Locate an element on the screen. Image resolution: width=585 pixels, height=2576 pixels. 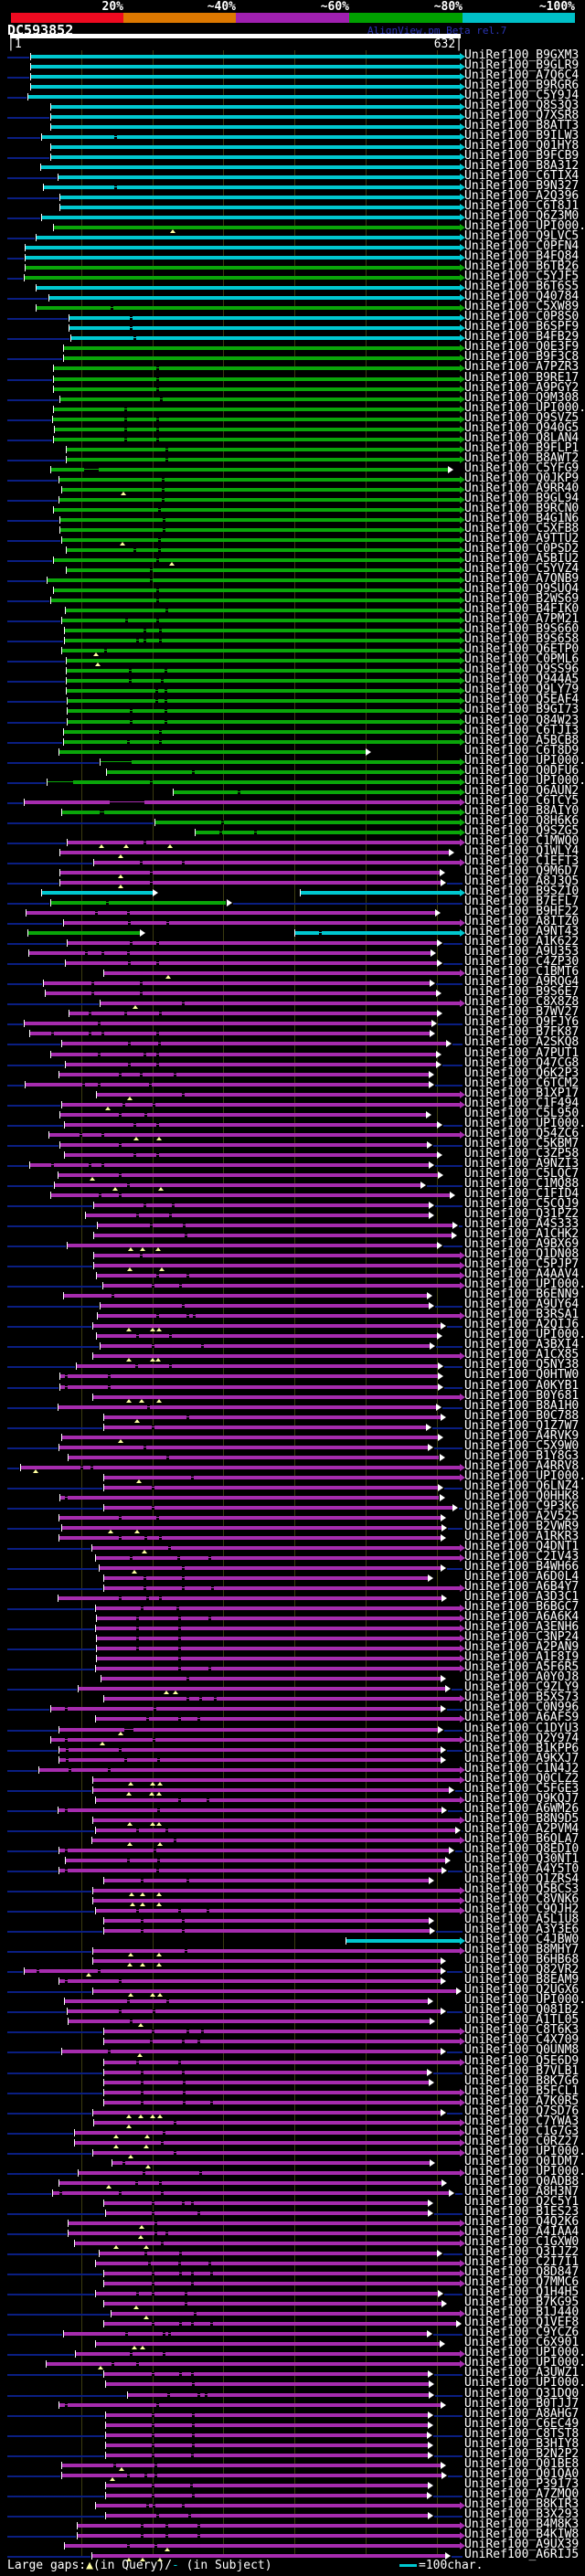
hit-label: UniRef100_A8ITZ0 is located at coordinates (522, 922).